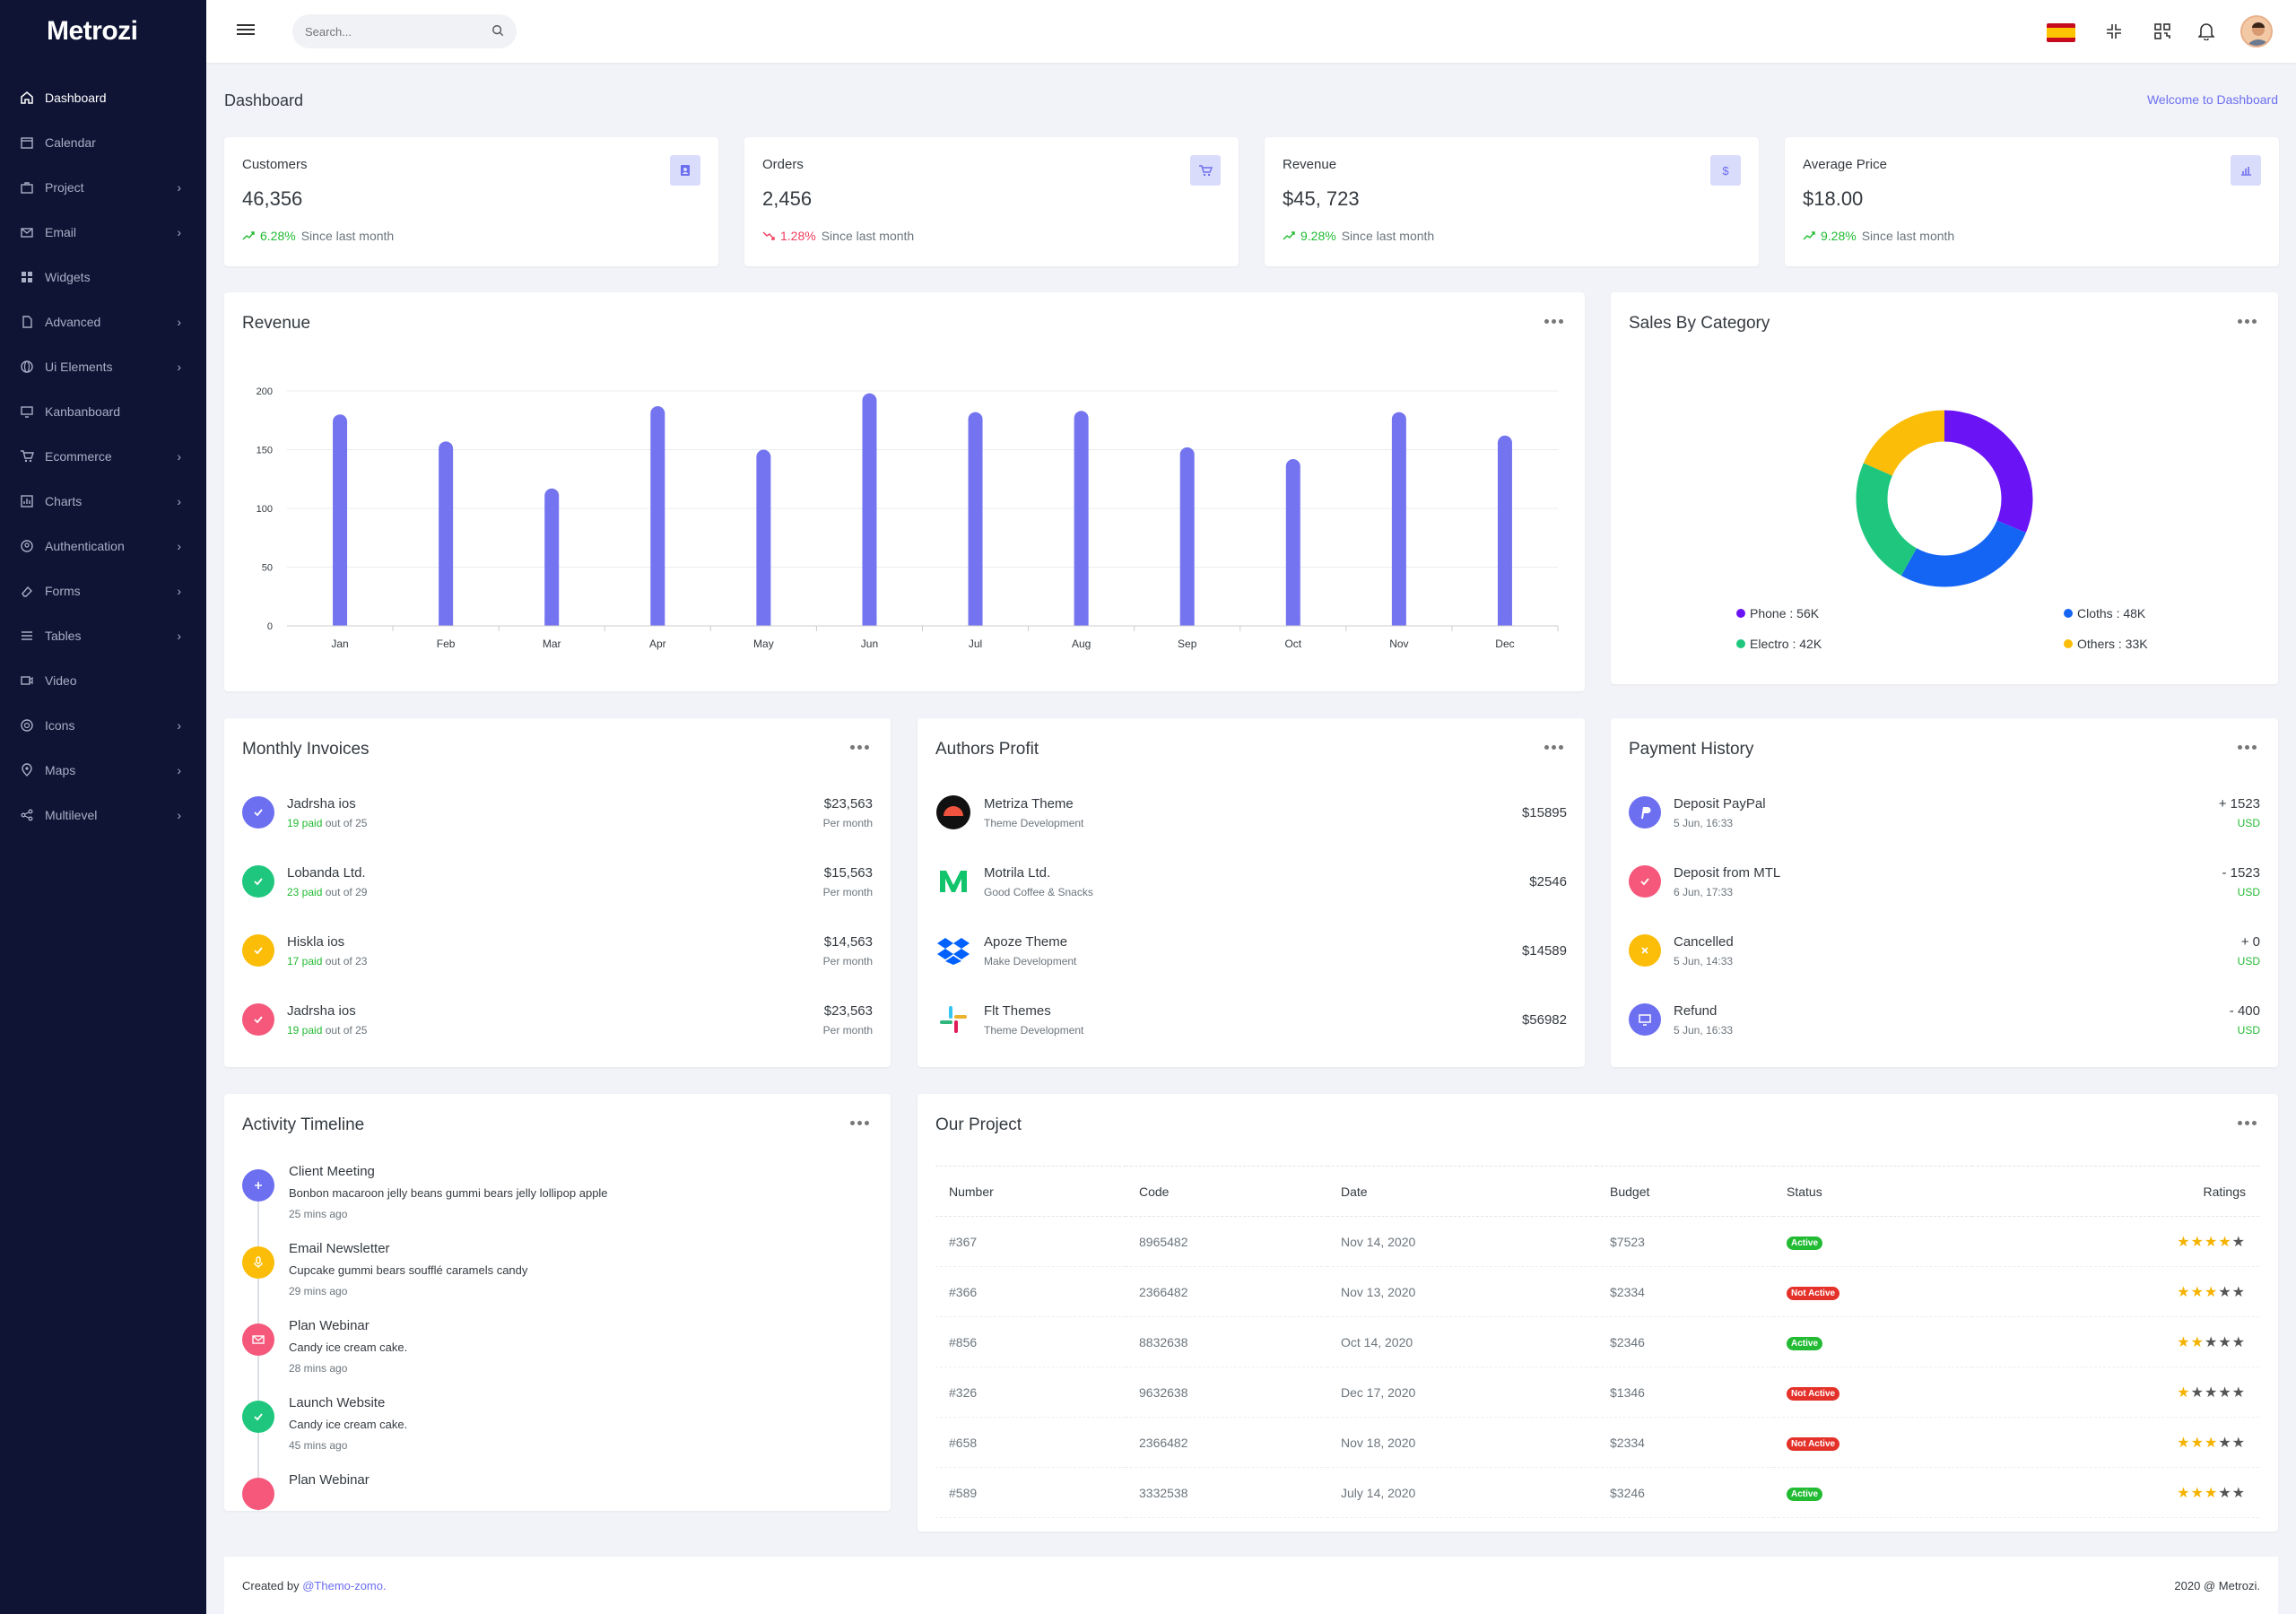 Image resolution: width=2296 pixels, height=1614 pixels. Describe the element at coordinates (1251, 950) in the screenshot. I see `author-row: Apoze Theme Make Development $14589` at that location.